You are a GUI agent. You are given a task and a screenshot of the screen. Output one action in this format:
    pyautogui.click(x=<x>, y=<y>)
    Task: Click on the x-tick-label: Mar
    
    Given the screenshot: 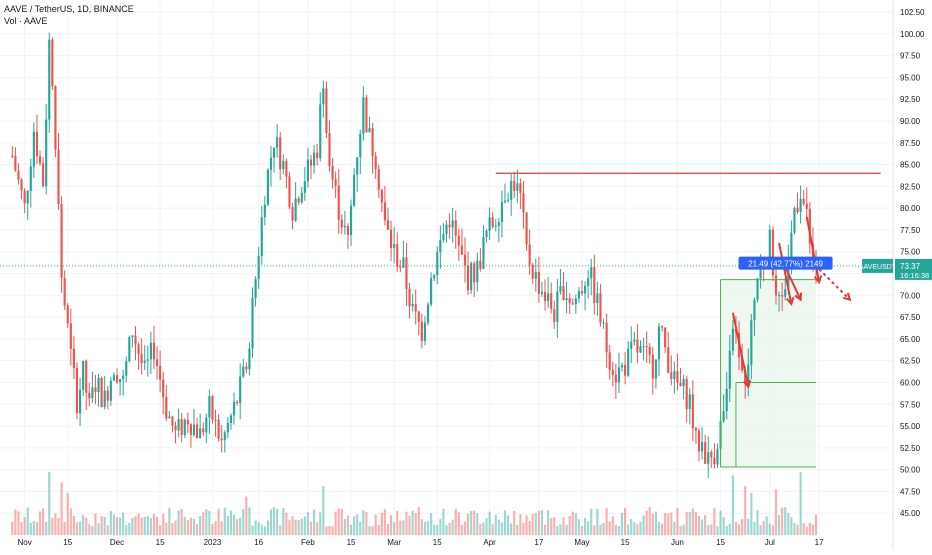 What is the action you would take?
    pyautogui.click(x=394, y=542)
    